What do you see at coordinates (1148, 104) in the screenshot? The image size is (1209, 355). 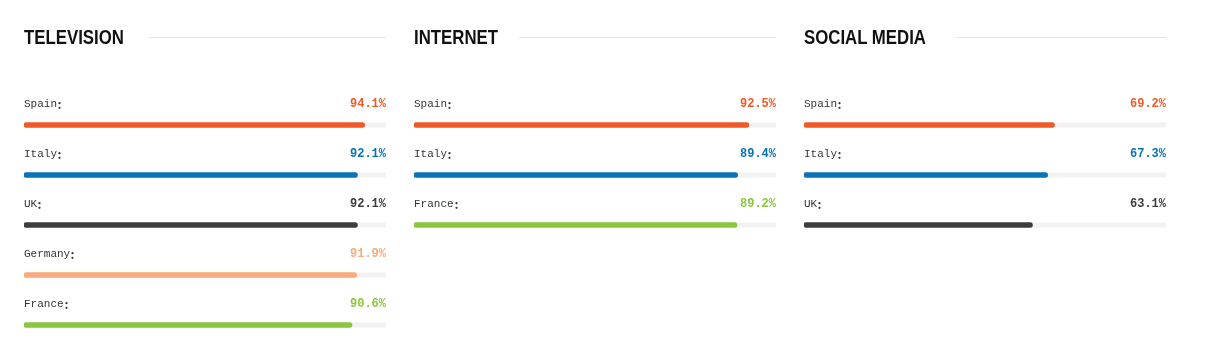 I see `data-label: 69.2%` at bounding box center [1148, 104].